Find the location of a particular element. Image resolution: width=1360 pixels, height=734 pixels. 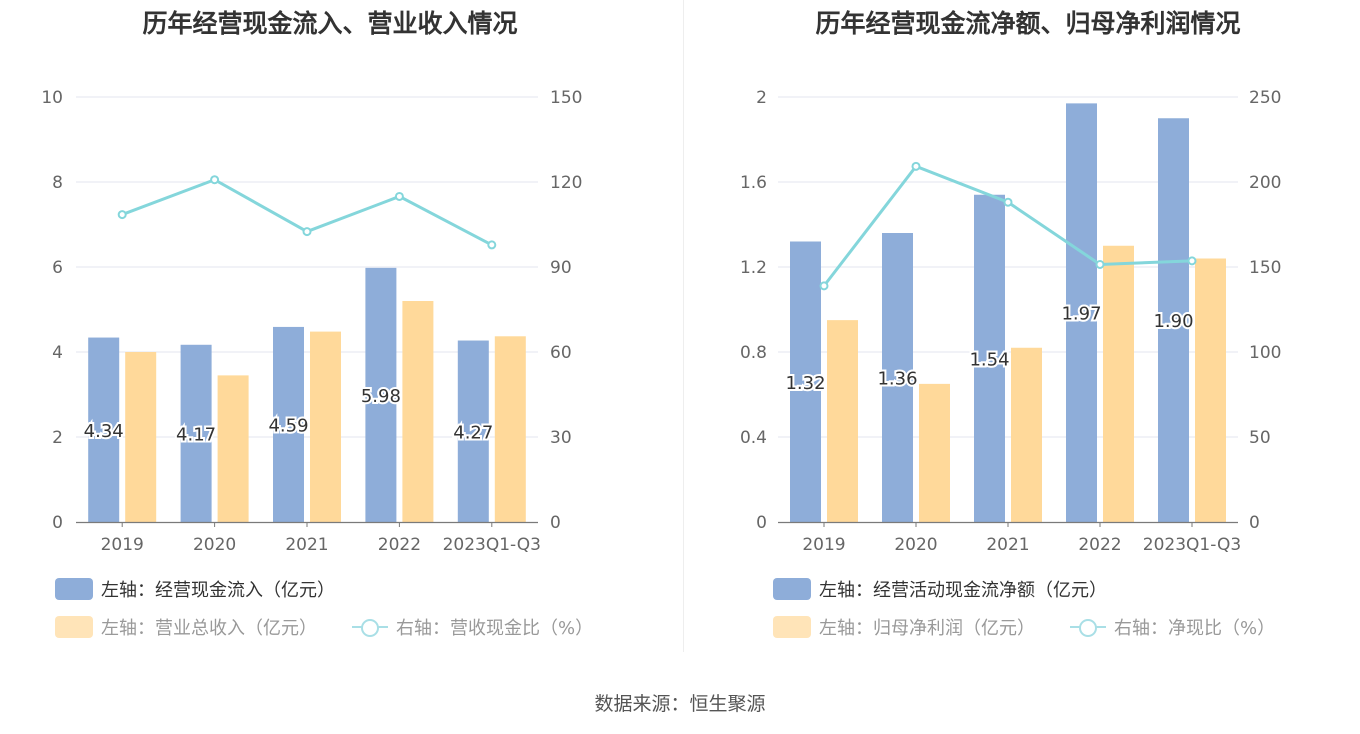

chart-title: 历年经营现金流净额、归母净利润情况 is located at coordinates (1028, 23).